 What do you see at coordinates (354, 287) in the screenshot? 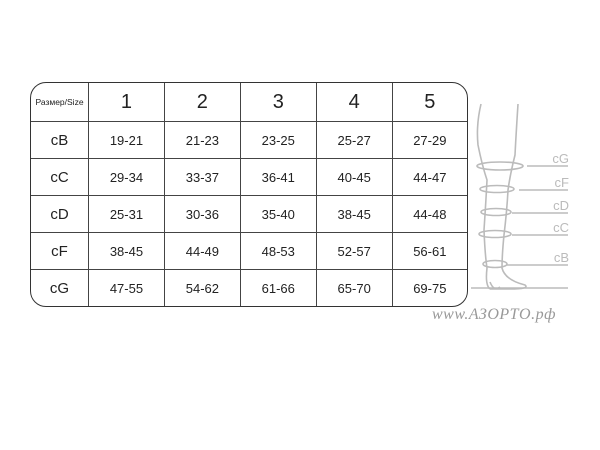
I see `cell: 65-70` at bounding box center [354, 287].